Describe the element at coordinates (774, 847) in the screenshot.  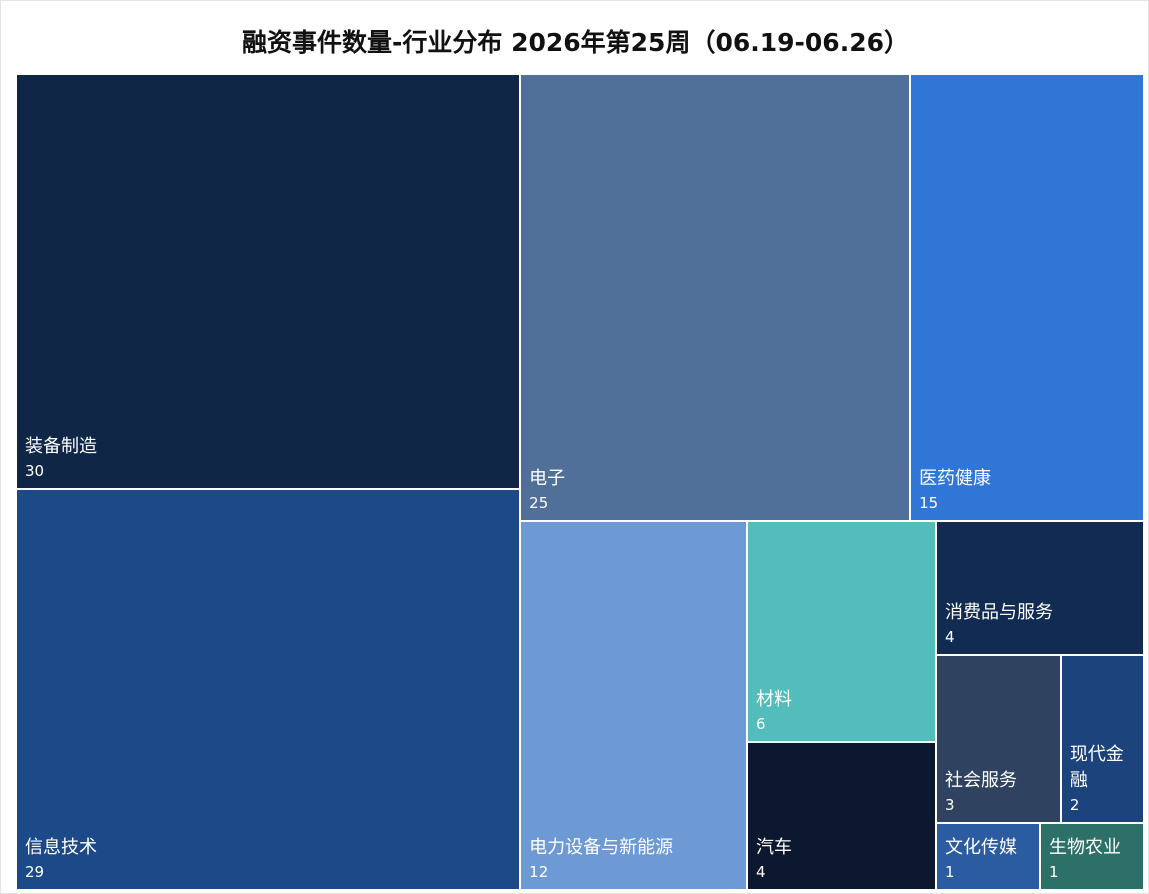
I see `cell-label: 汽车` at that location.